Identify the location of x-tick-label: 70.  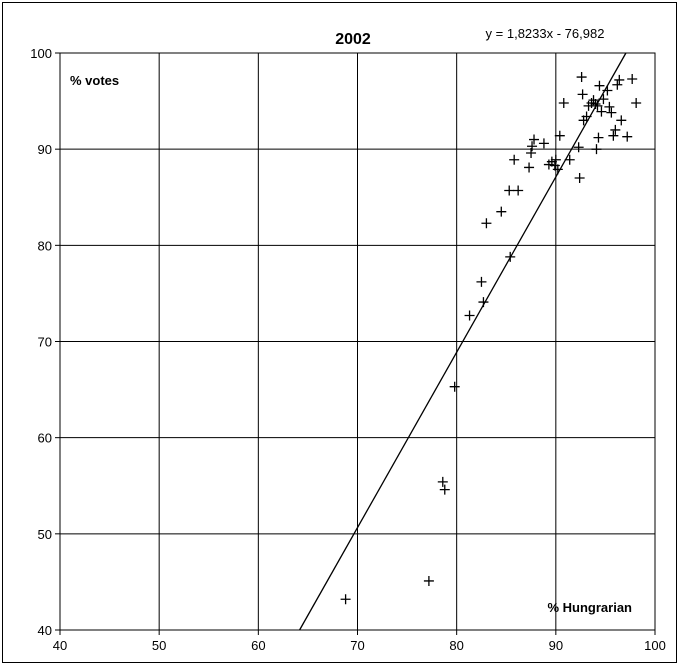
(357, 645).